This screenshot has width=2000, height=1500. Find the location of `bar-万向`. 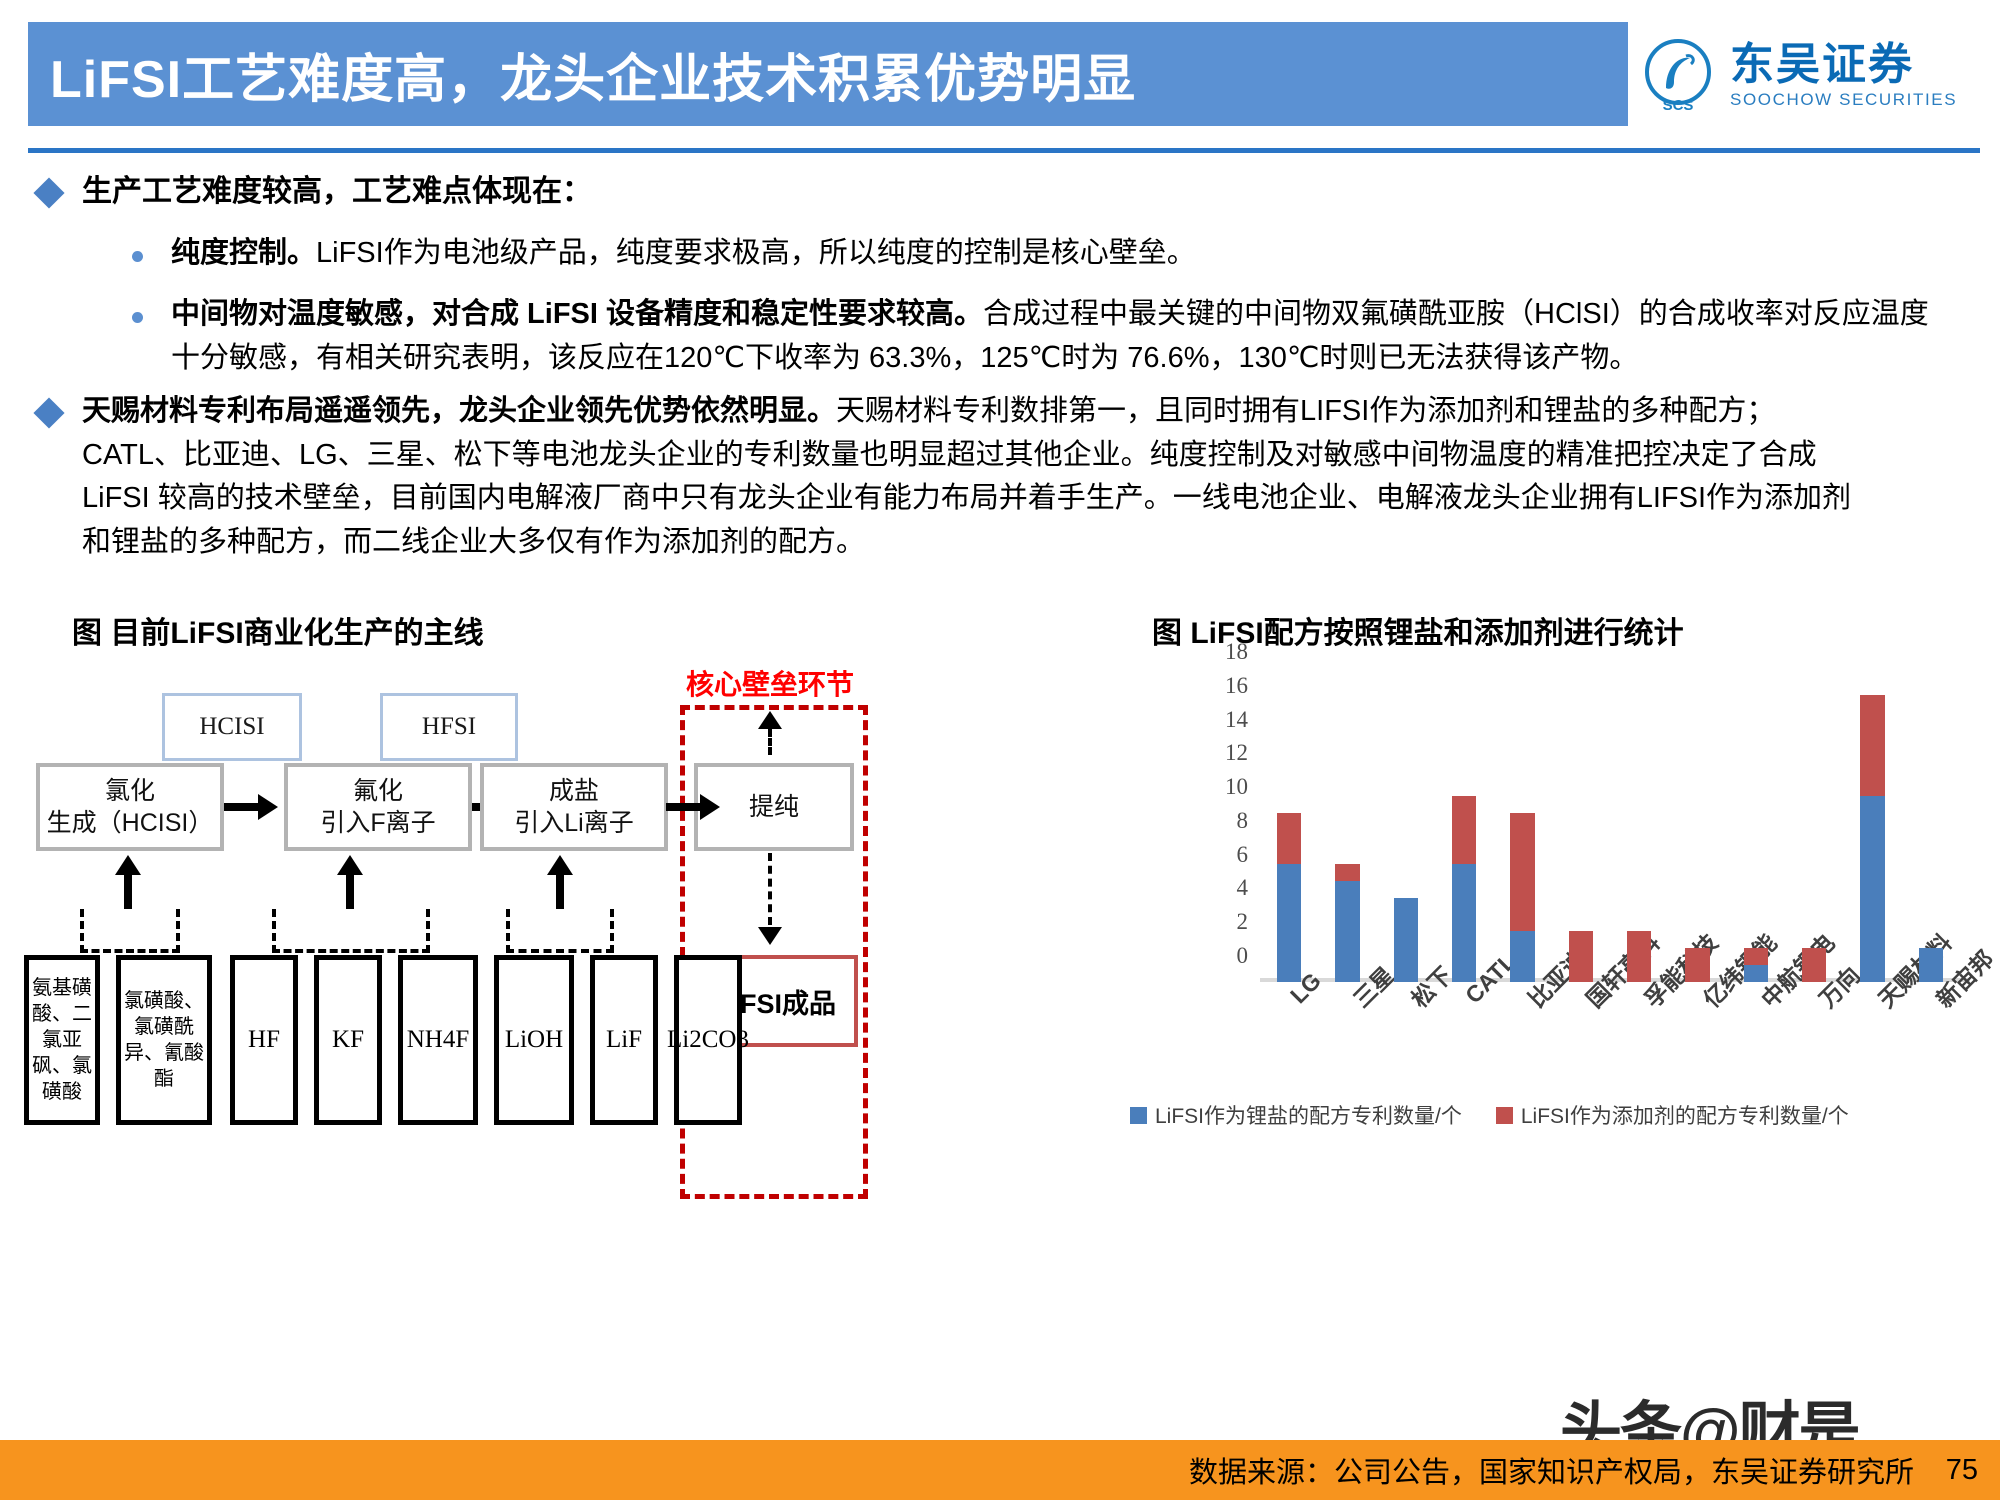

bar-万向 is located at coordinates (1814, 965).